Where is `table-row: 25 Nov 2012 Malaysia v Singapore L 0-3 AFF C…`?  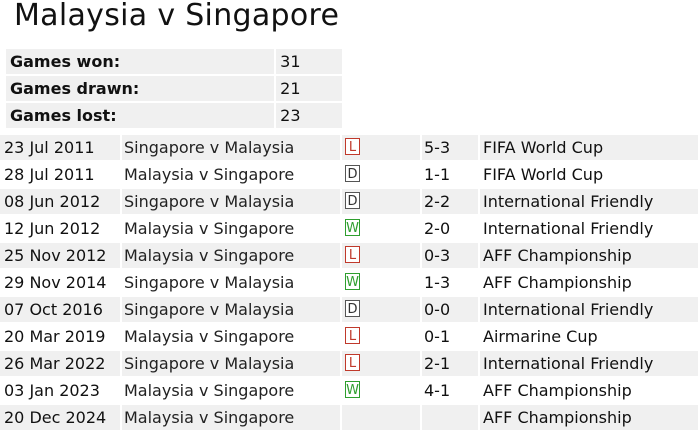
table-row: 25 Nov 2012 Malaysia v Singapore L 0-3 AFF C… is located at coordinates (349, 255).